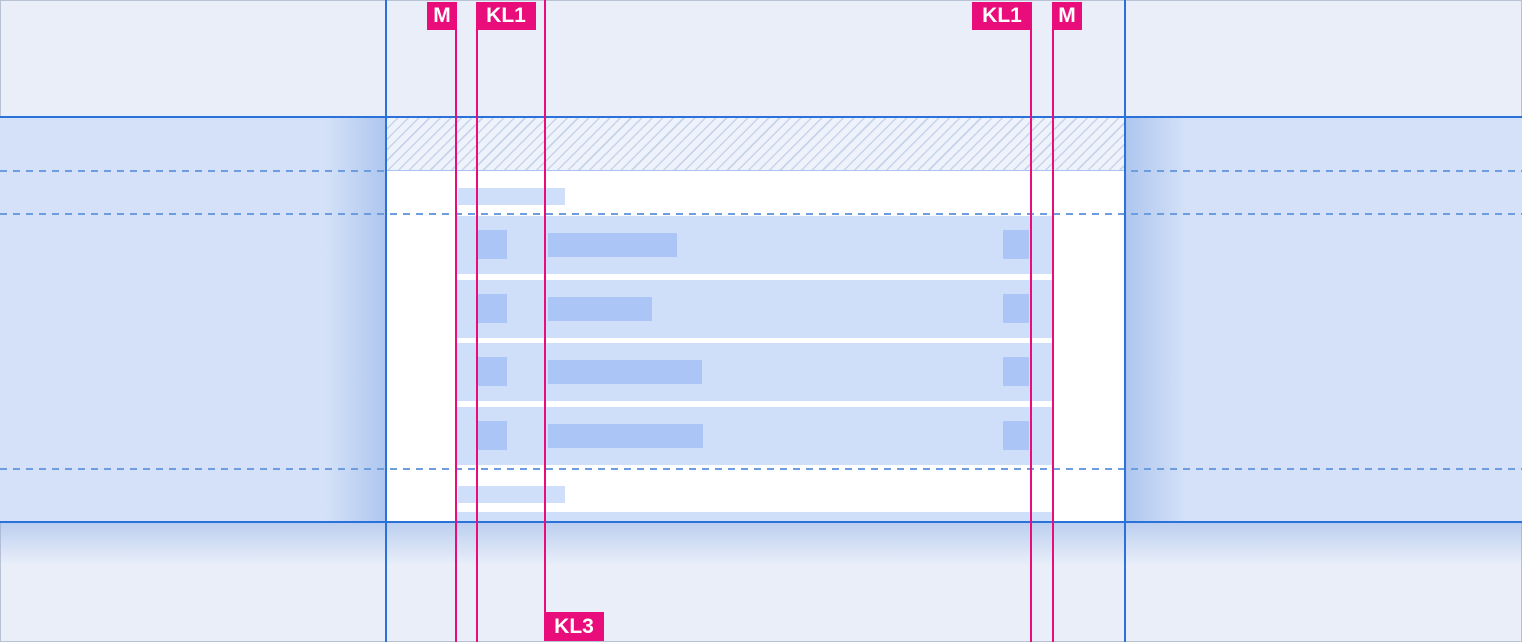  What do you see at coordinates (477, 335) in the screenshot?
I see `column-left-guide-line` at bounding box center [477, 335].